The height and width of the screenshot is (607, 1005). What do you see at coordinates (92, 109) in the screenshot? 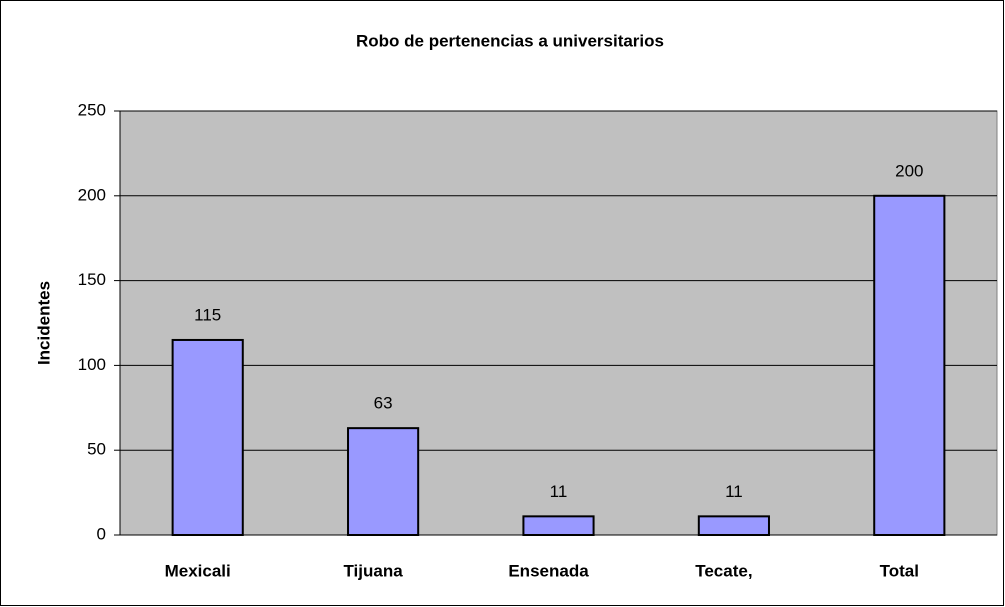
I see `y-tick-label: 250` at bounding box center [92, 109].